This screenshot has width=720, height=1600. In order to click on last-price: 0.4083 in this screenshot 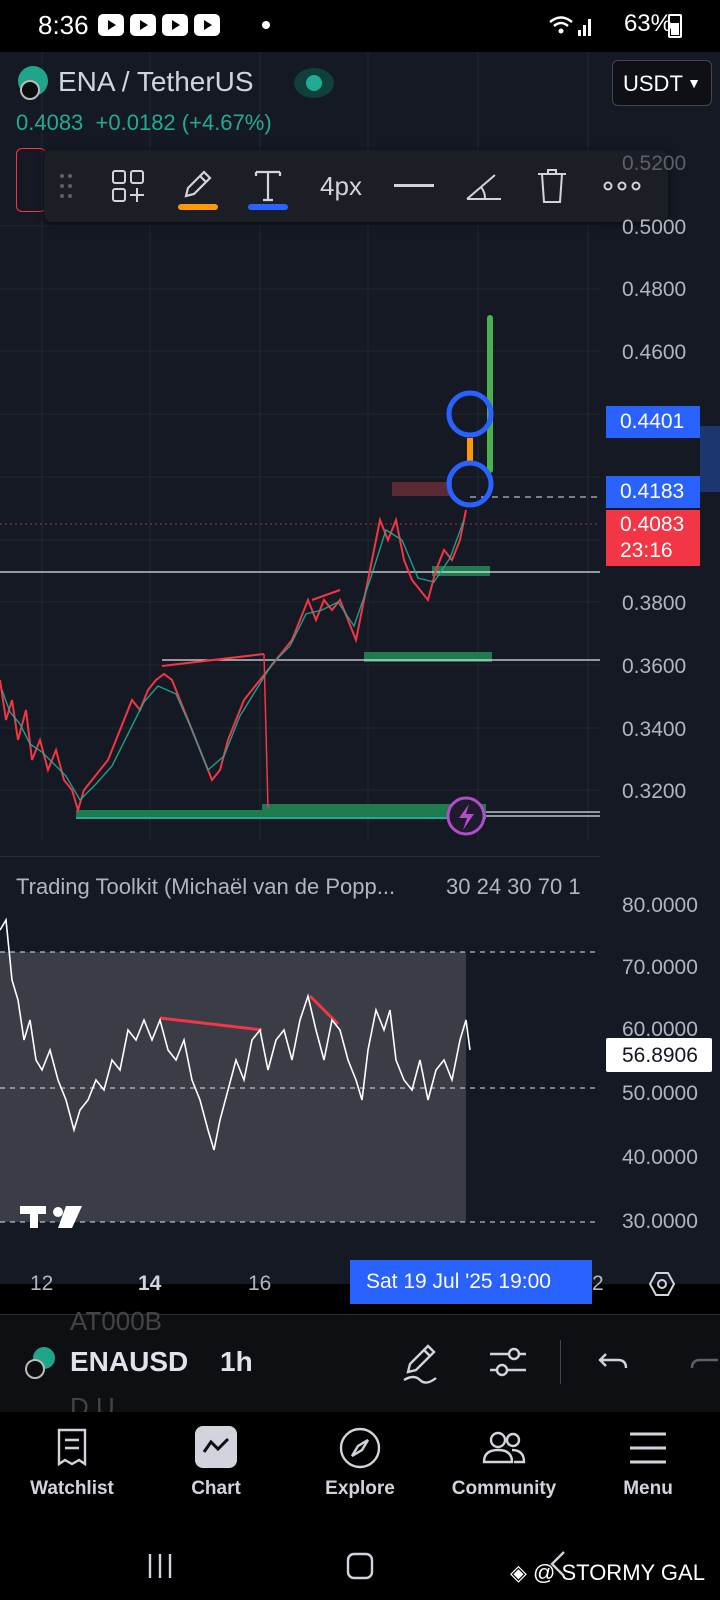, I will do `click(50, 122)`.